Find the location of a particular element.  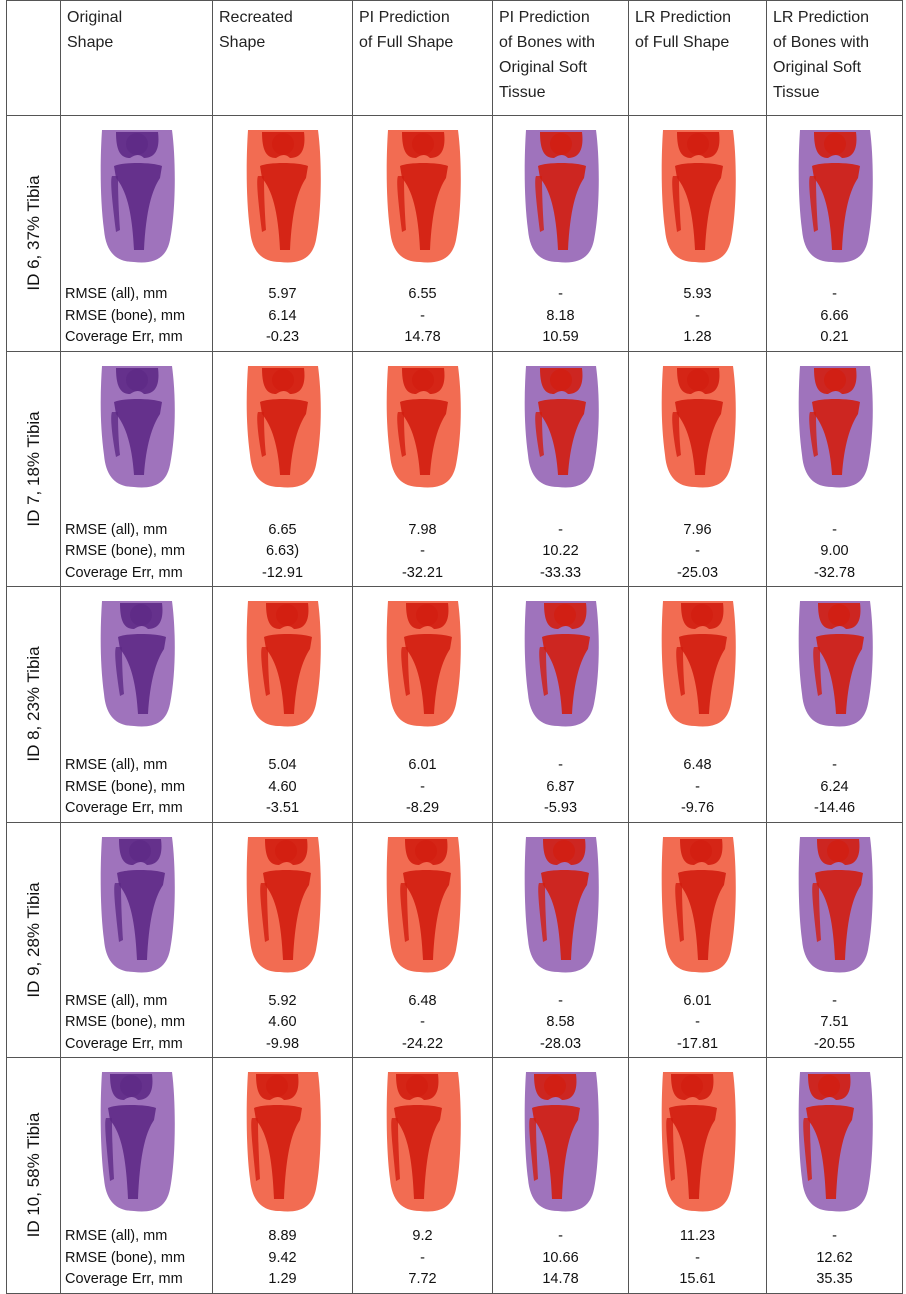

metric-values-cell: - 8.18 10.59 is located at coordinates (560, 317).